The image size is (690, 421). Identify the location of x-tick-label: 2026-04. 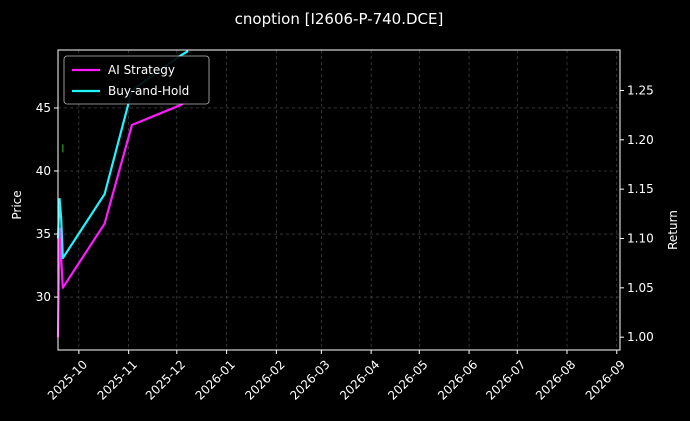
(359, 379).